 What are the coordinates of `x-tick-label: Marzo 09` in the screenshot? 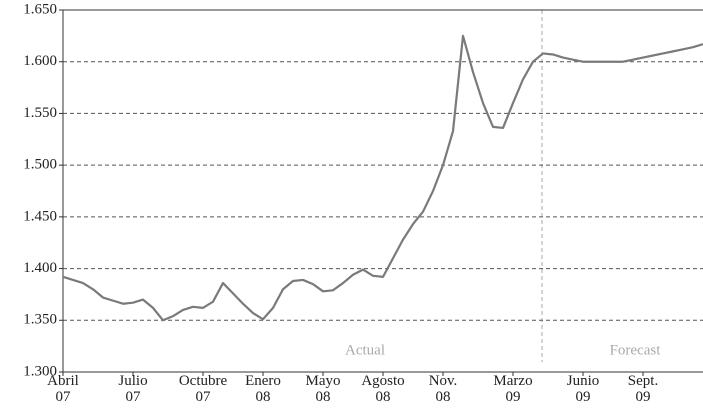 It's located at (513, 389).